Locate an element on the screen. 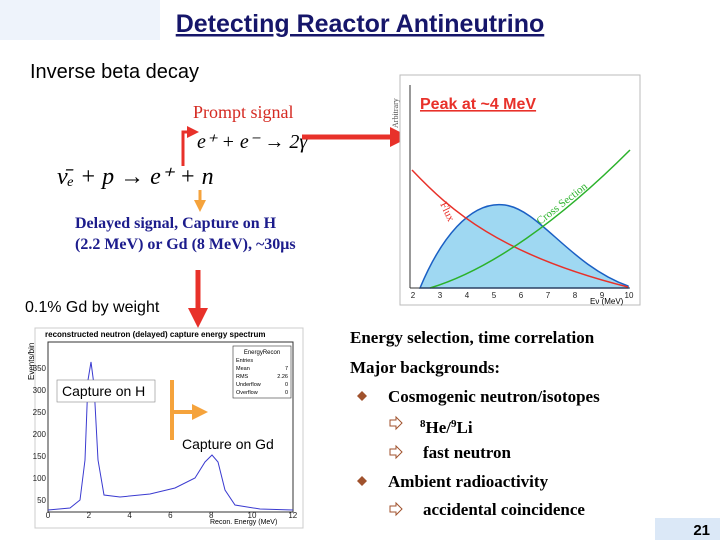 Image resolution: width=720 pixels, height=540 pixels. x-tick-label: 3 is located at coordinates (440, 295).